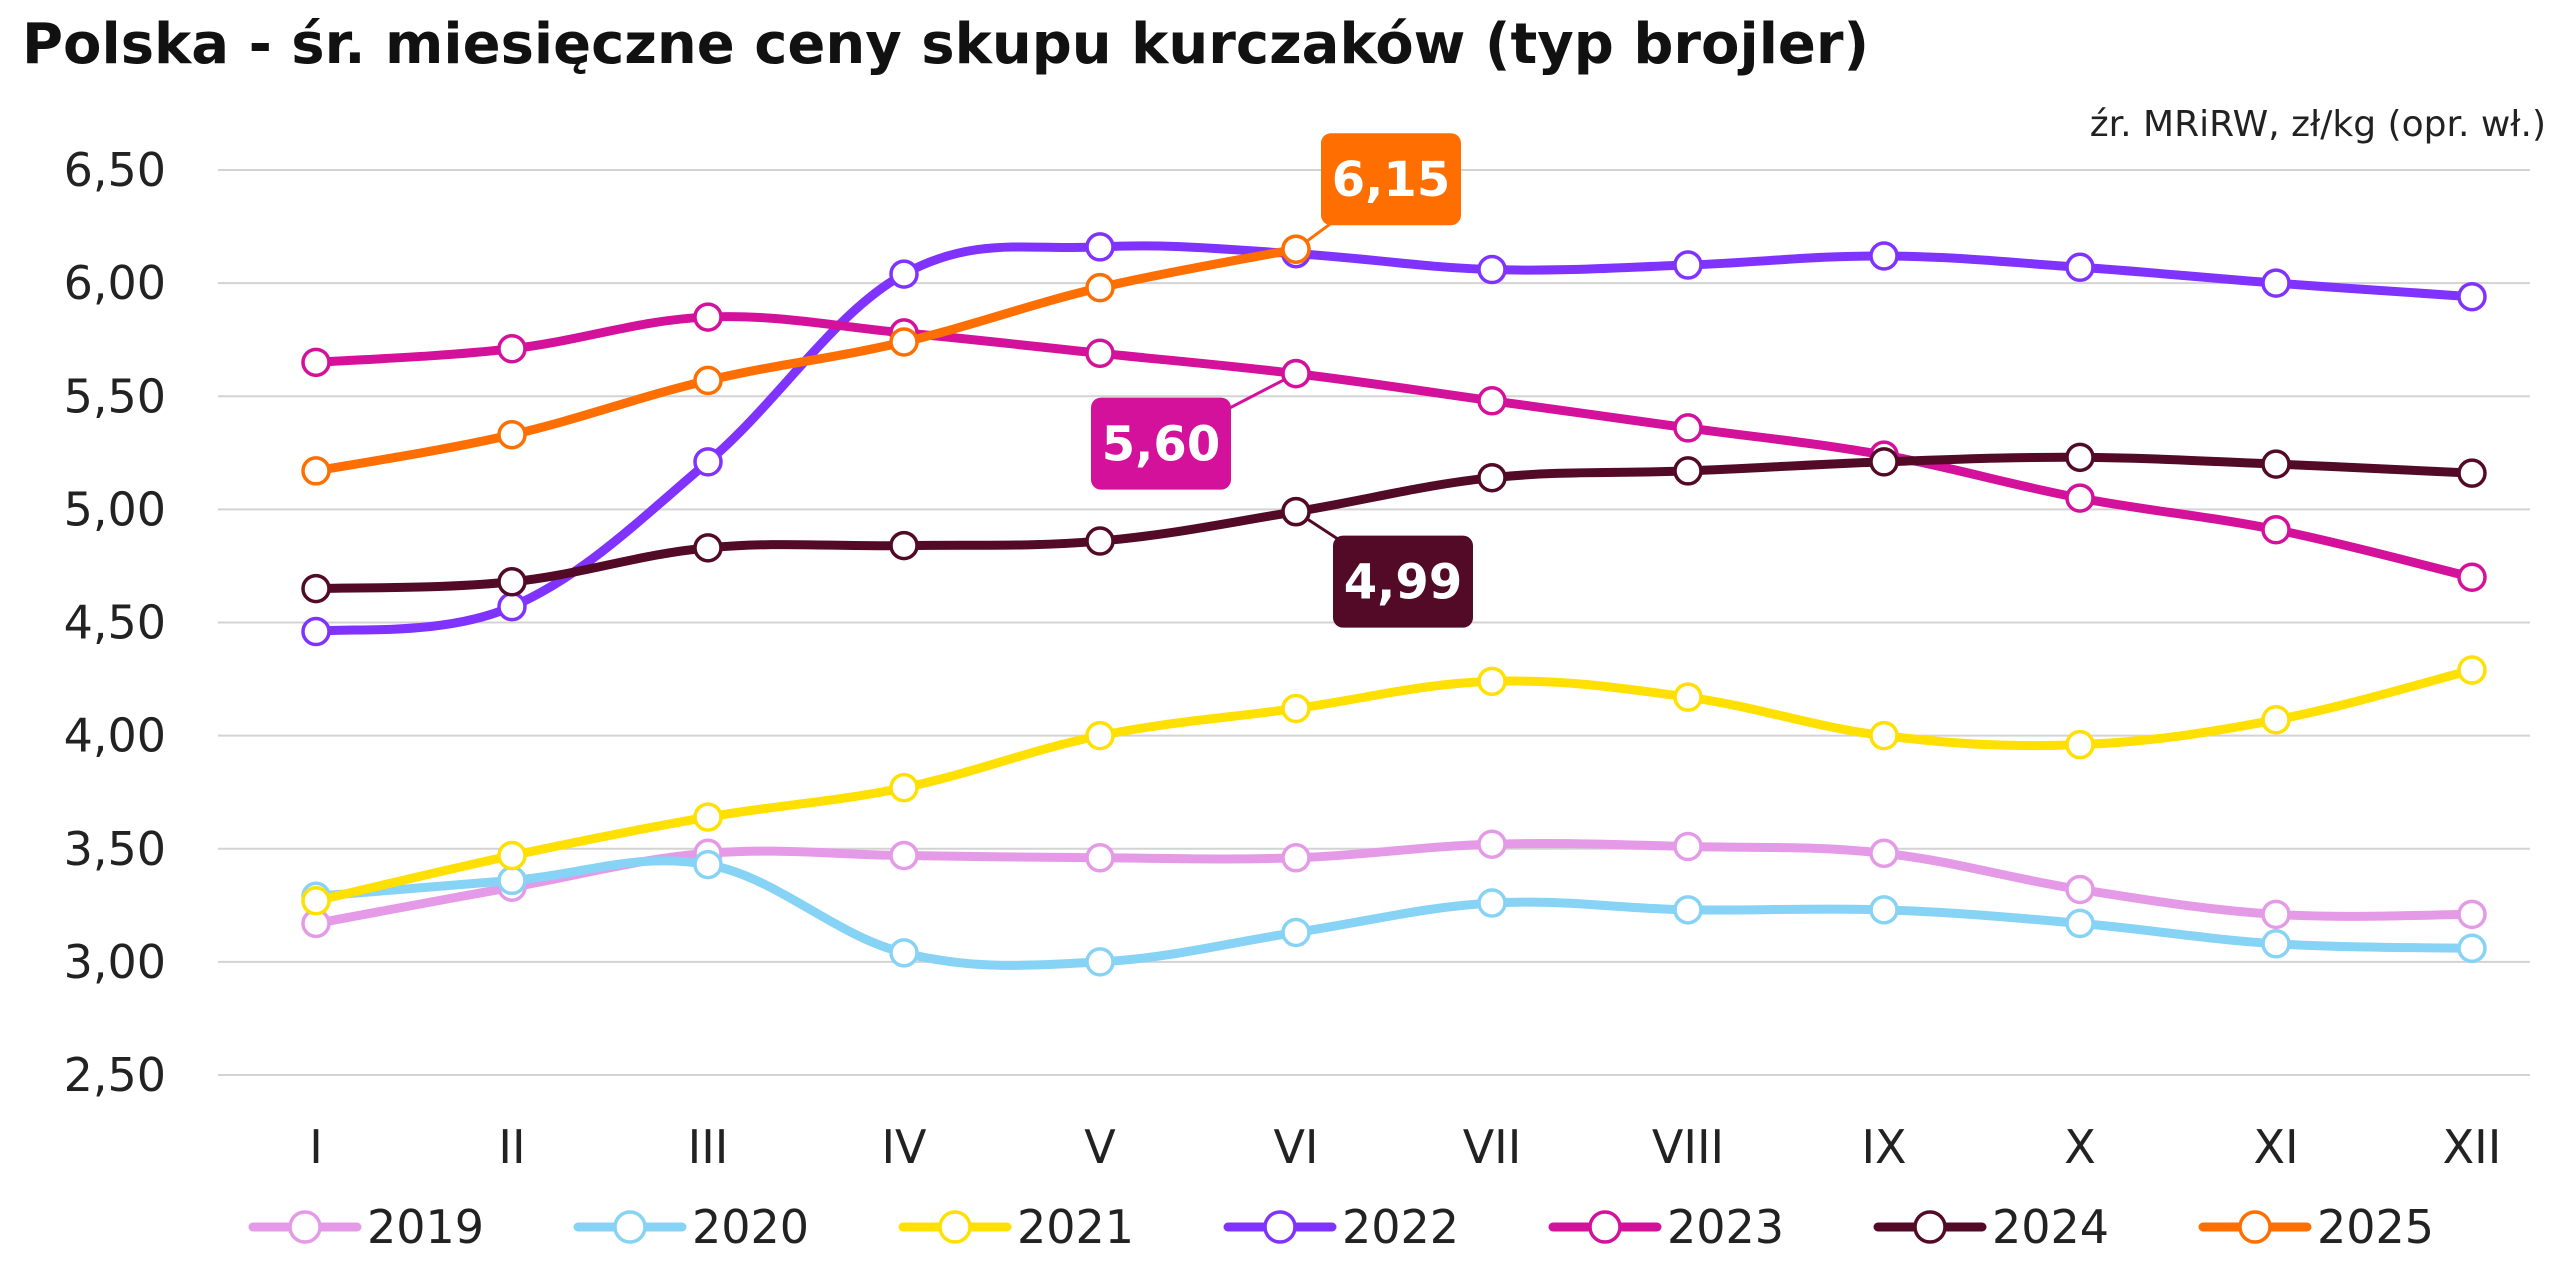 The image size is (2576, 1274). I want to click on series-2020, so click(1394, 913).